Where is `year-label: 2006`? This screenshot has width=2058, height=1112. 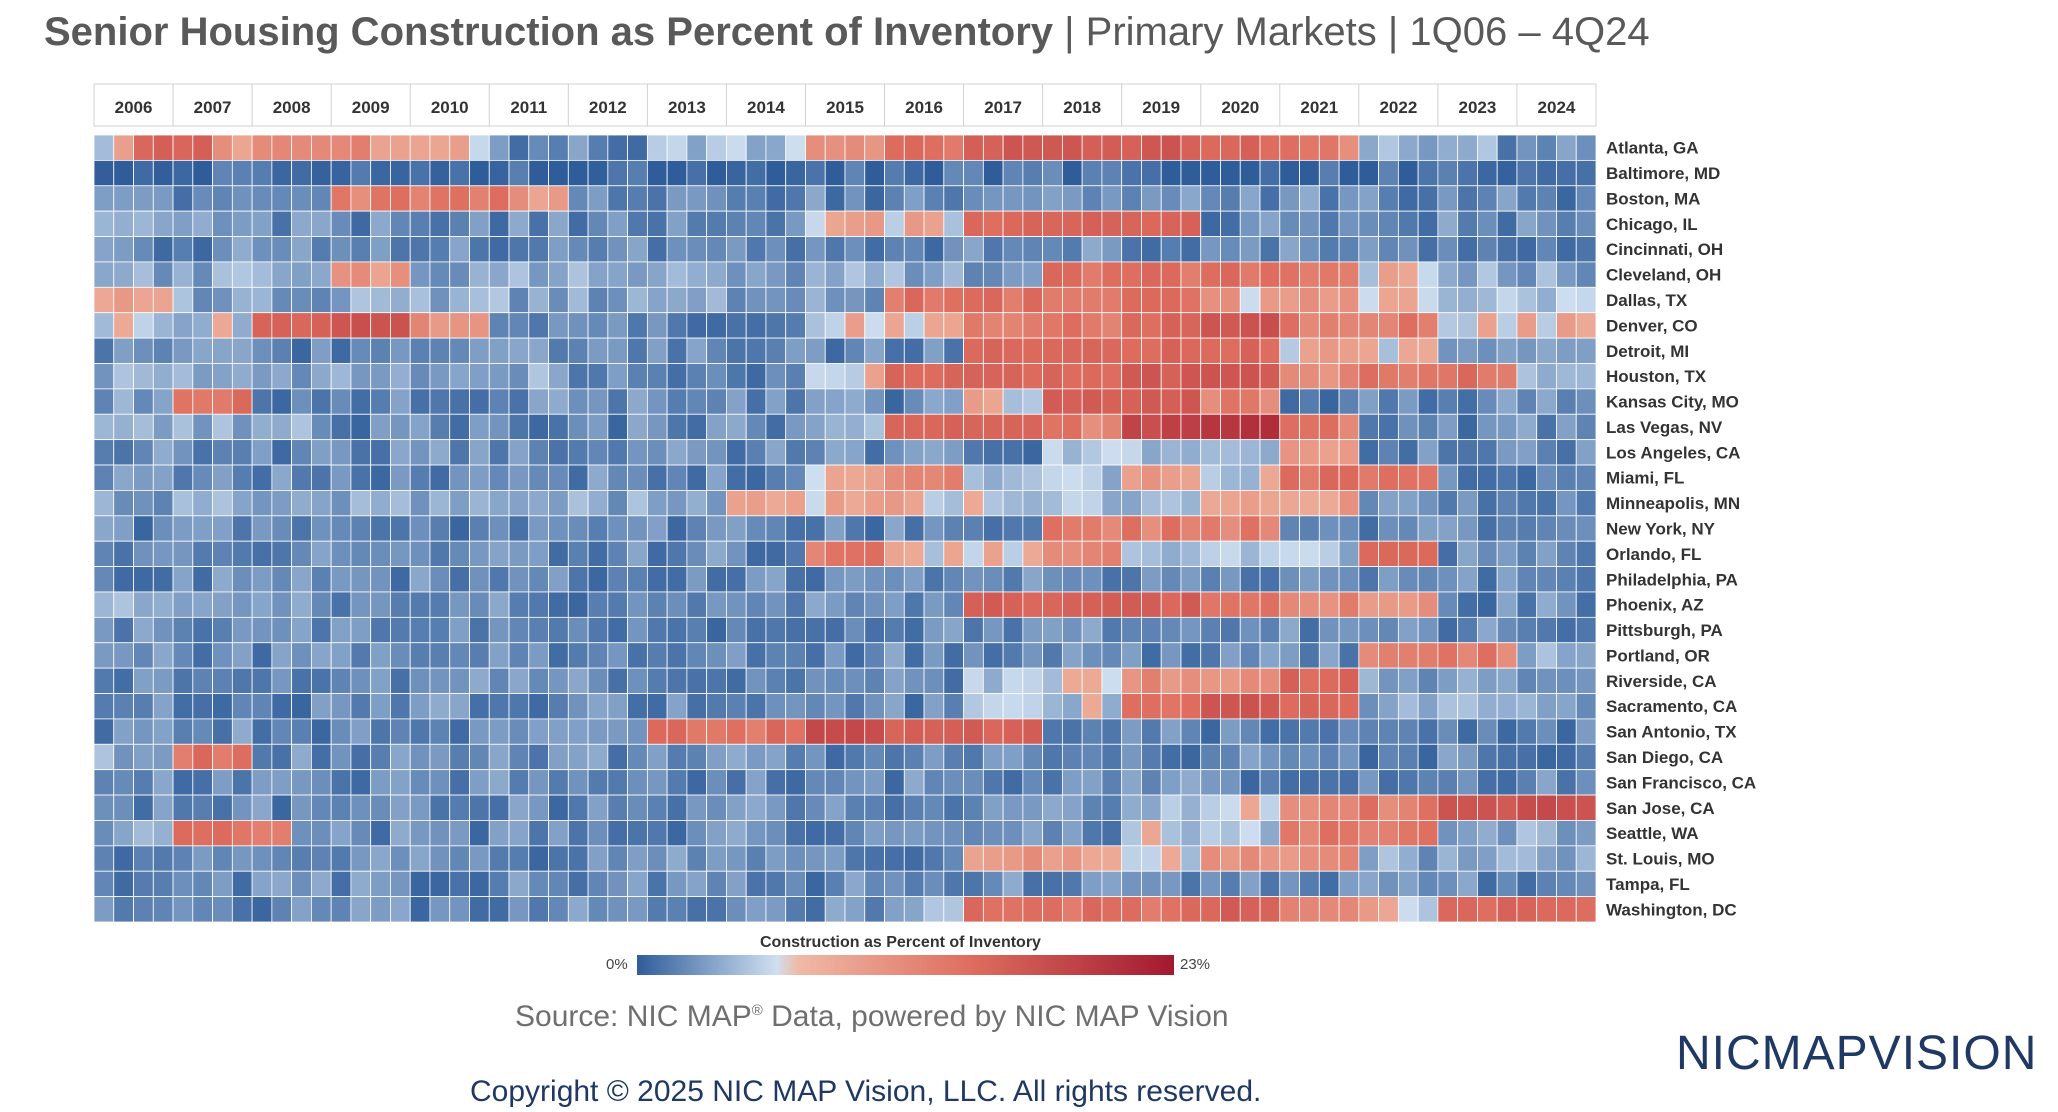
year-label: 2006 is located at coordinates (134, 107).